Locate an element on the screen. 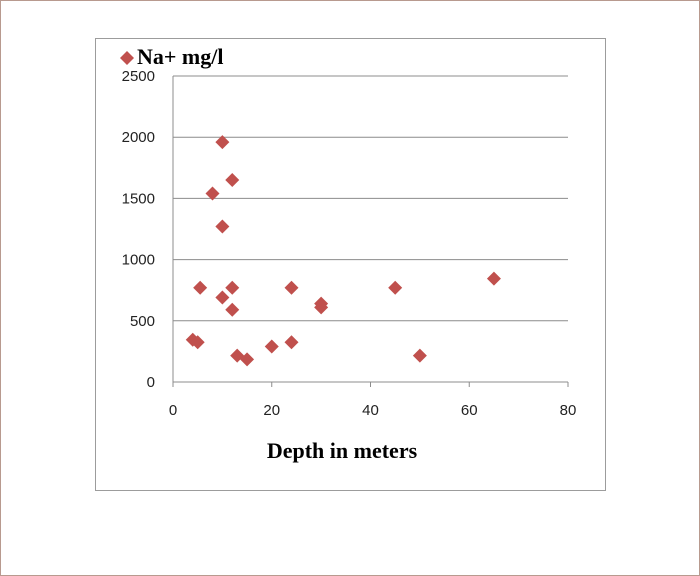 This screenshot has width=700, height=576. y-tick-label-2500: 2500 is located at coordinates (138, 76).